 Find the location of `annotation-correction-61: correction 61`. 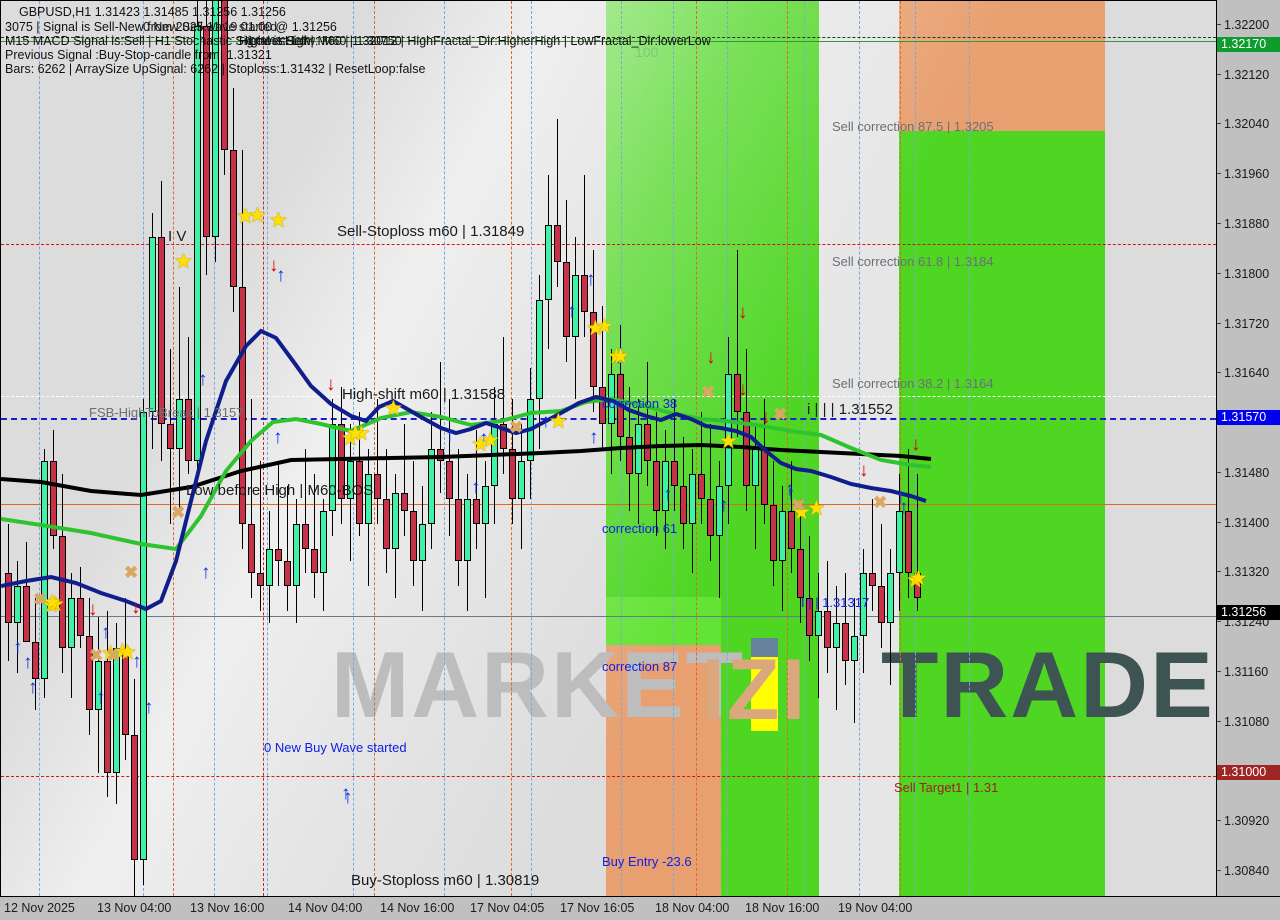

annotation-correction-61: correction 61 is located at coordinates (640, 528).